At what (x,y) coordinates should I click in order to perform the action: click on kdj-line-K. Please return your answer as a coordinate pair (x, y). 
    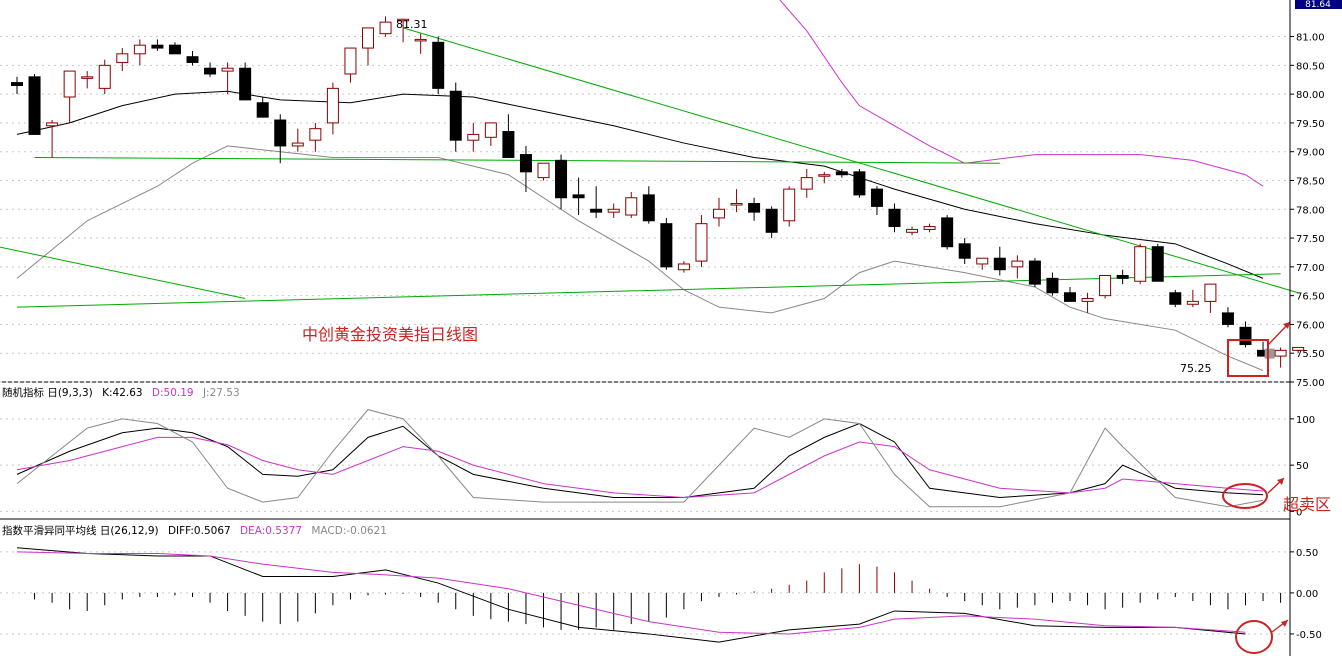
    Looking at the image, I should click on (640, 460).